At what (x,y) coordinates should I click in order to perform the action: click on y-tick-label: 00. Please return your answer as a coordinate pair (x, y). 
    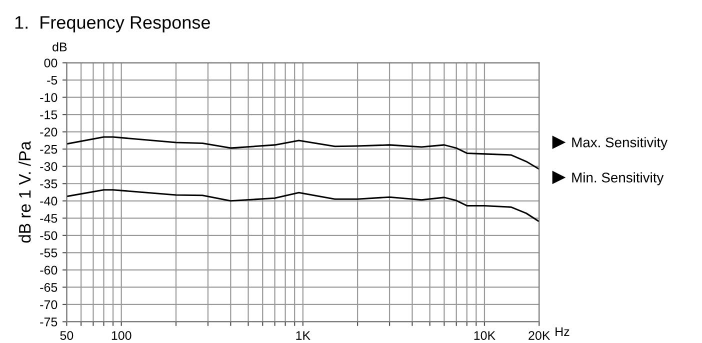
    Looking at the image, I should click on (51, 63).